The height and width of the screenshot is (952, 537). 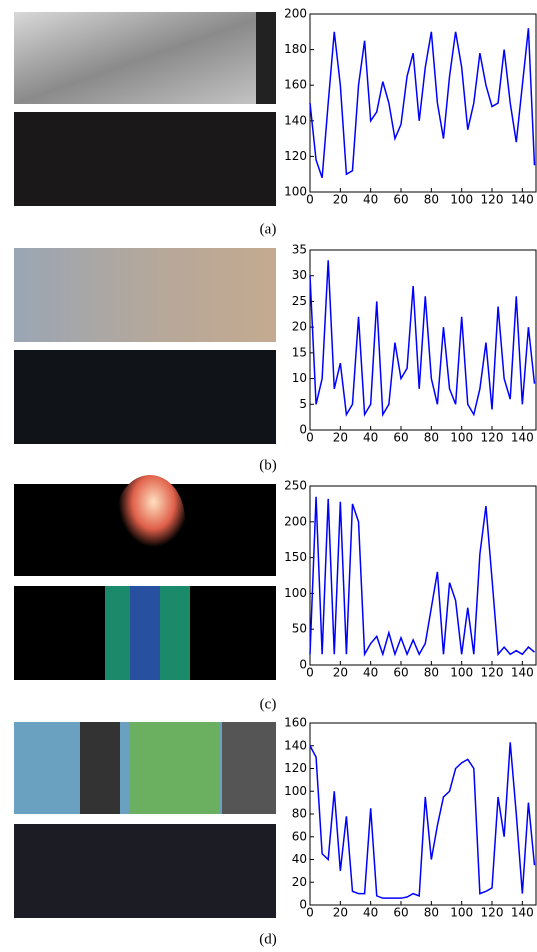 I want to click on y-tick-label: 60, so click(x=299, y=836).